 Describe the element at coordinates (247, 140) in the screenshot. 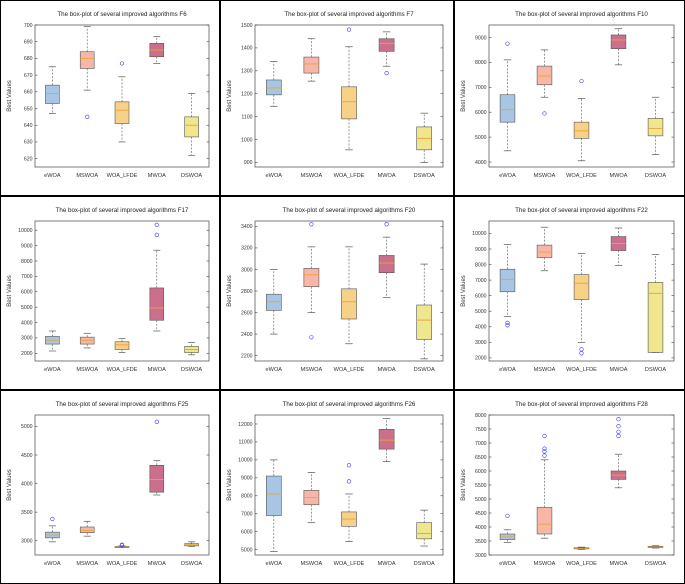

I see `y-tick-label: 1000` at that location.